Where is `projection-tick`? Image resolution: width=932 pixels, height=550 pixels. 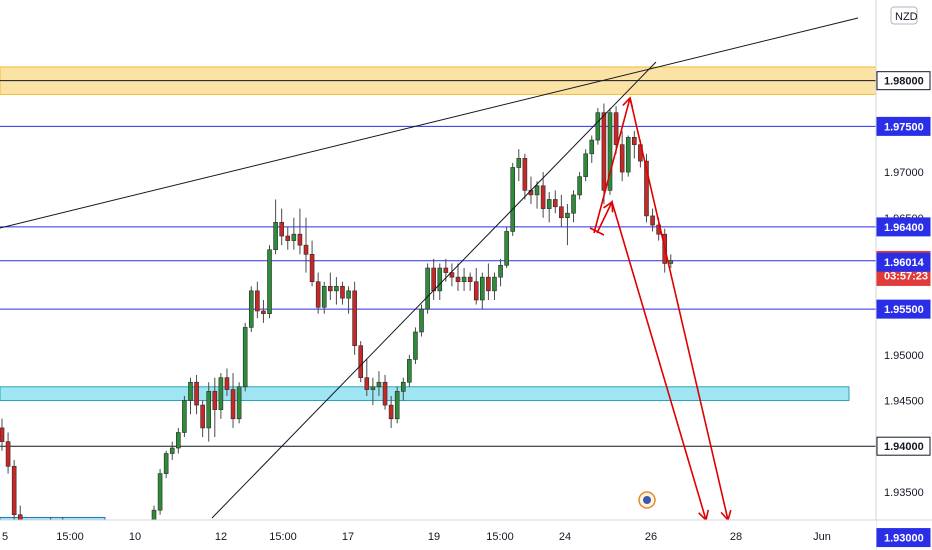 projection-tick is located at coordinates (597, 231).